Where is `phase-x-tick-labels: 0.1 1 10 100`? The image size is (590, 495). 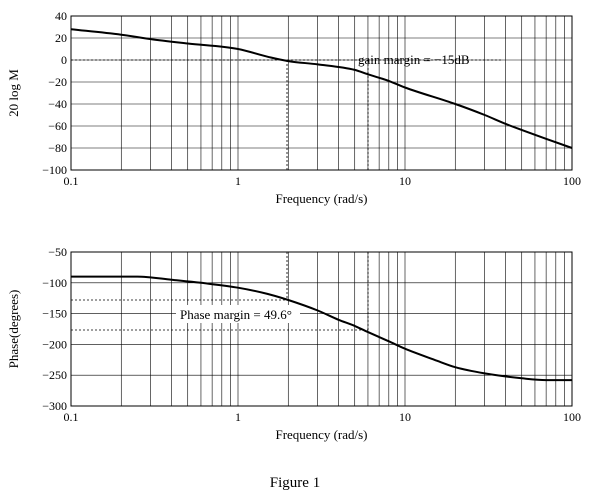
phase-x-tick-labels: 0.1 1 10 100 is located at coordinates (323, 417).